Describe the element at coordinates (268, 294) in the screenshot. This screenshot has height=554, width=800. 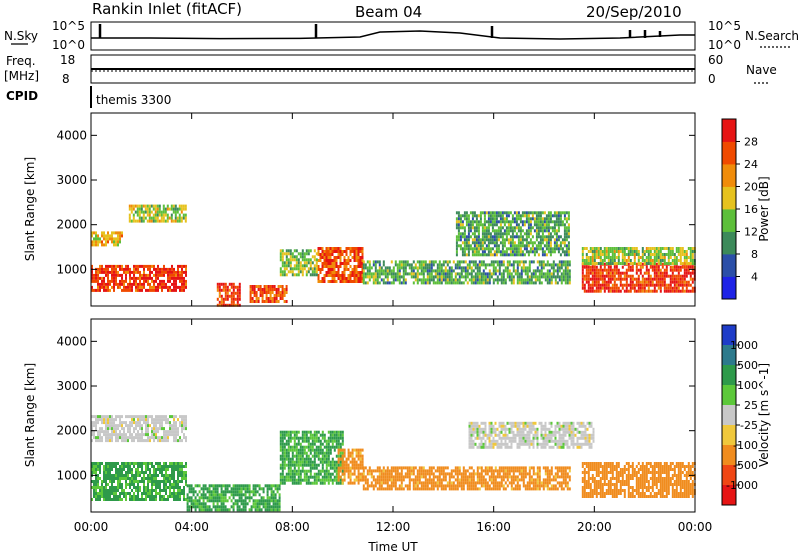
I see `power-echo-region` at that location.